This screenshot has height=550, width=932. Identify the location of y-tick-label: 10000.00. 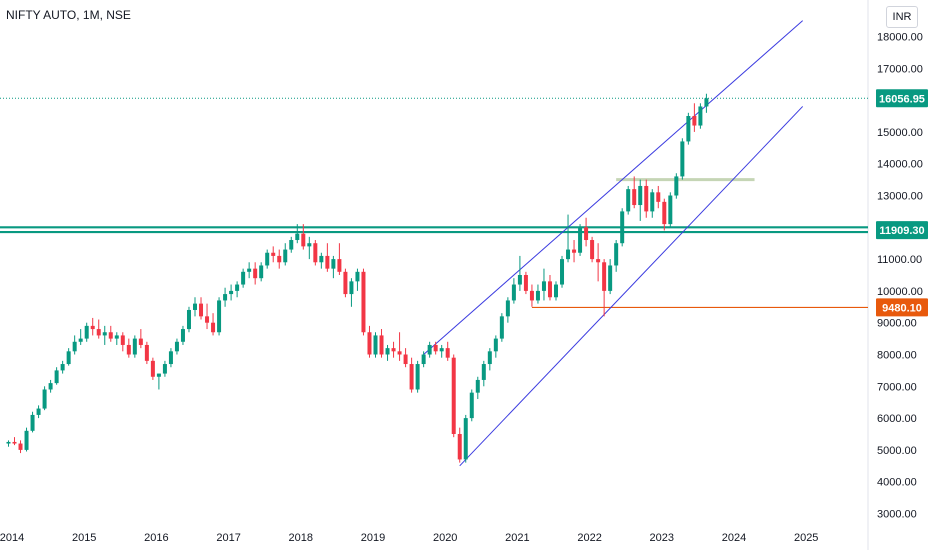
(900, 292).